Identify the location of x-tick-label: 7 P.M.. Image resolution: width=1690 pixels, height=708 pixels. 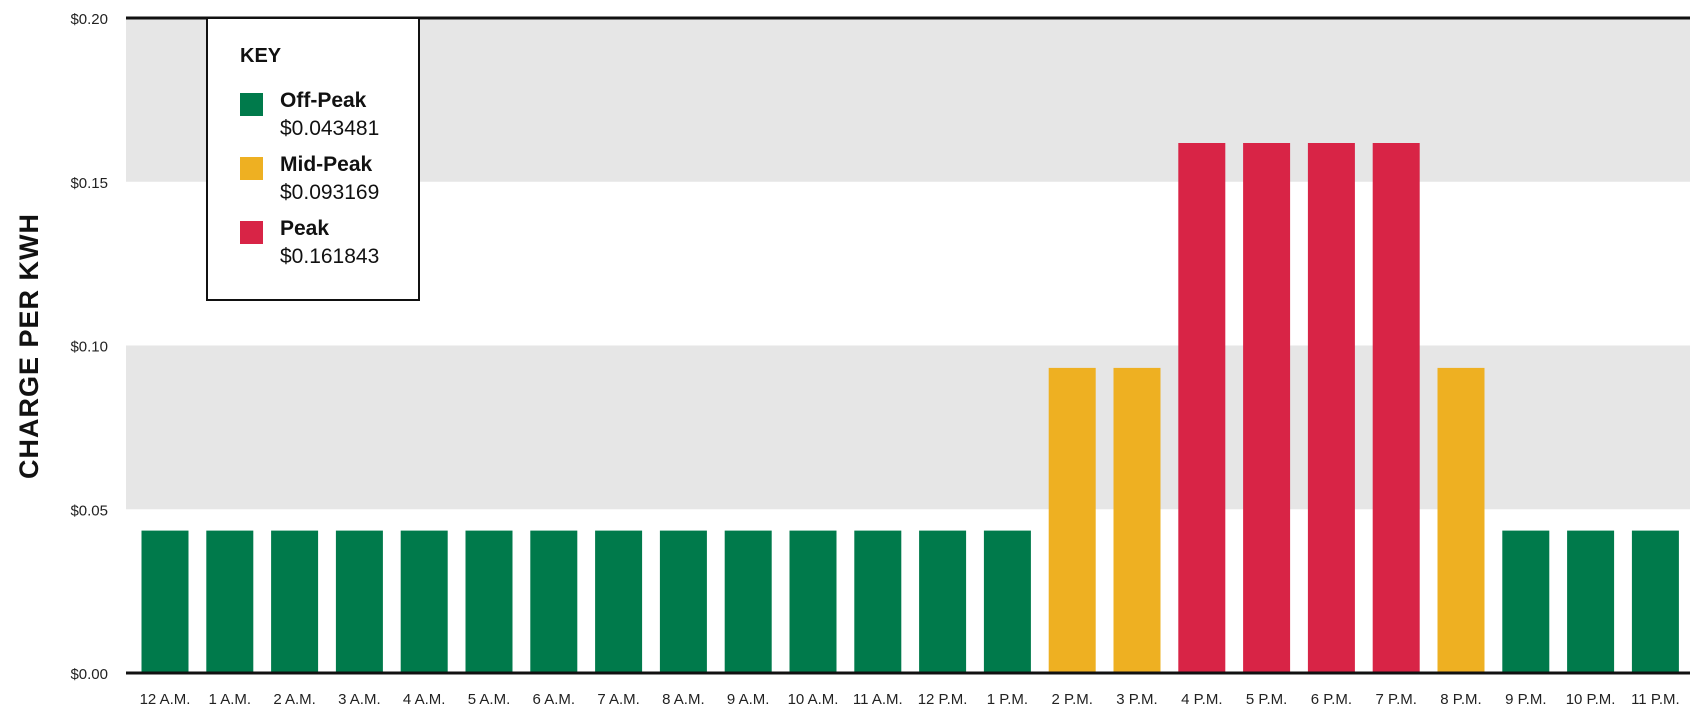
(1395, 699).